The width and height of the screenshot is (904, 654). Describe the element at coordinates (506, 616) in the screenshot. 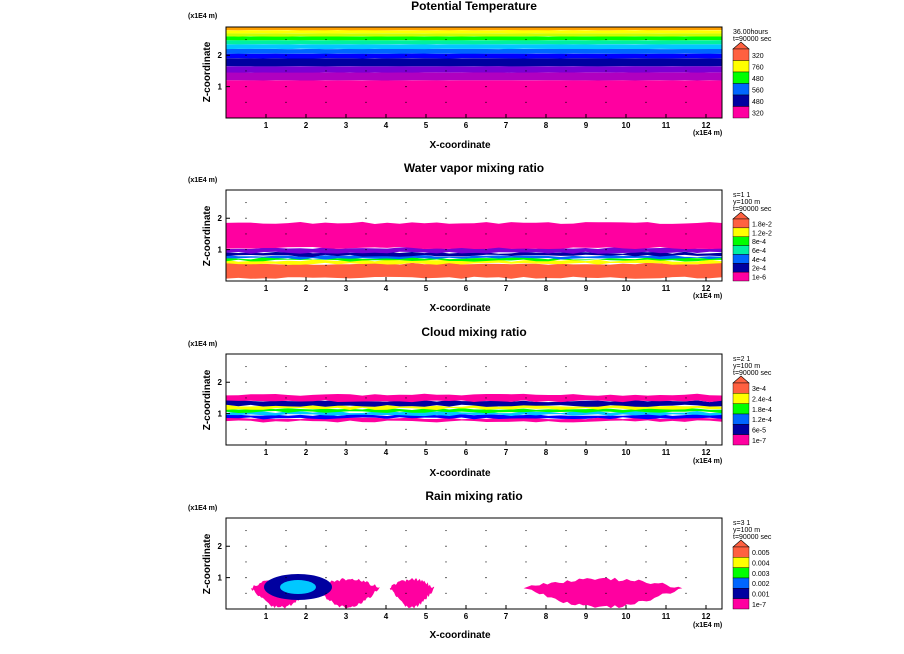

I see `x-tick-label: 7` at that location.